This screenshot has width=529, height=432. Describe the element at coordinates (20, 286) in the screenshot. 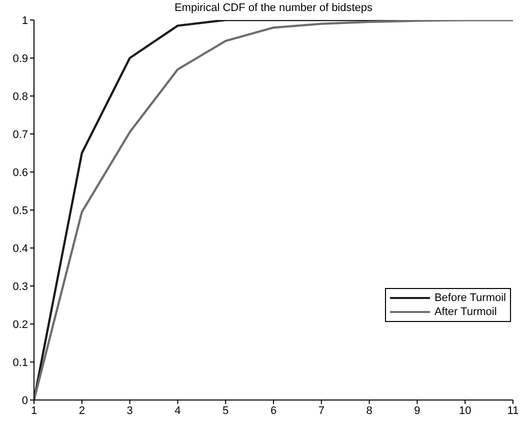

I see `y-tick-label: 0.3` at that location.